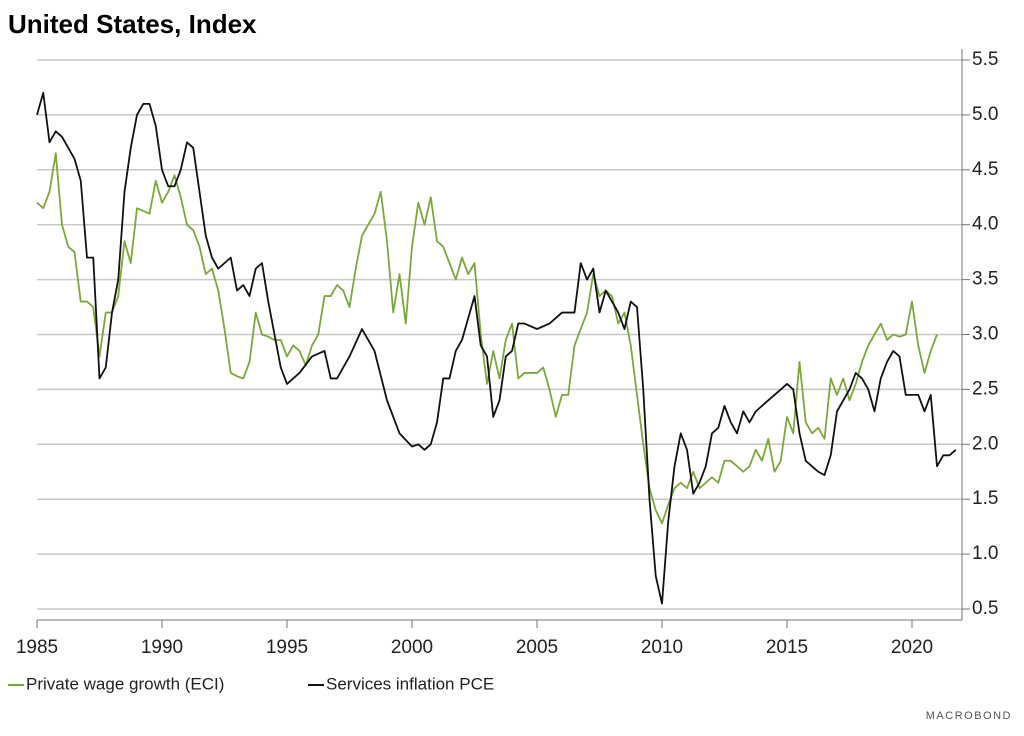 This screenshot has width=1024, height=736. I want to click on chart-title: United States, Index, so click(132, 24).